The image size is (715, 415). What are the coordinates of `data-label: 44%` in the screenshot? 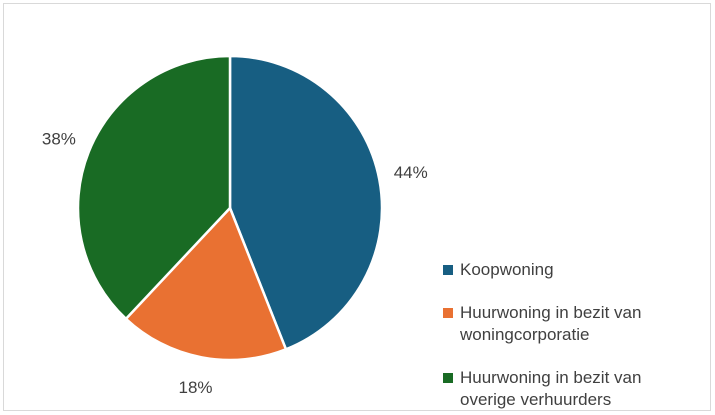 It's located at (411, 172).